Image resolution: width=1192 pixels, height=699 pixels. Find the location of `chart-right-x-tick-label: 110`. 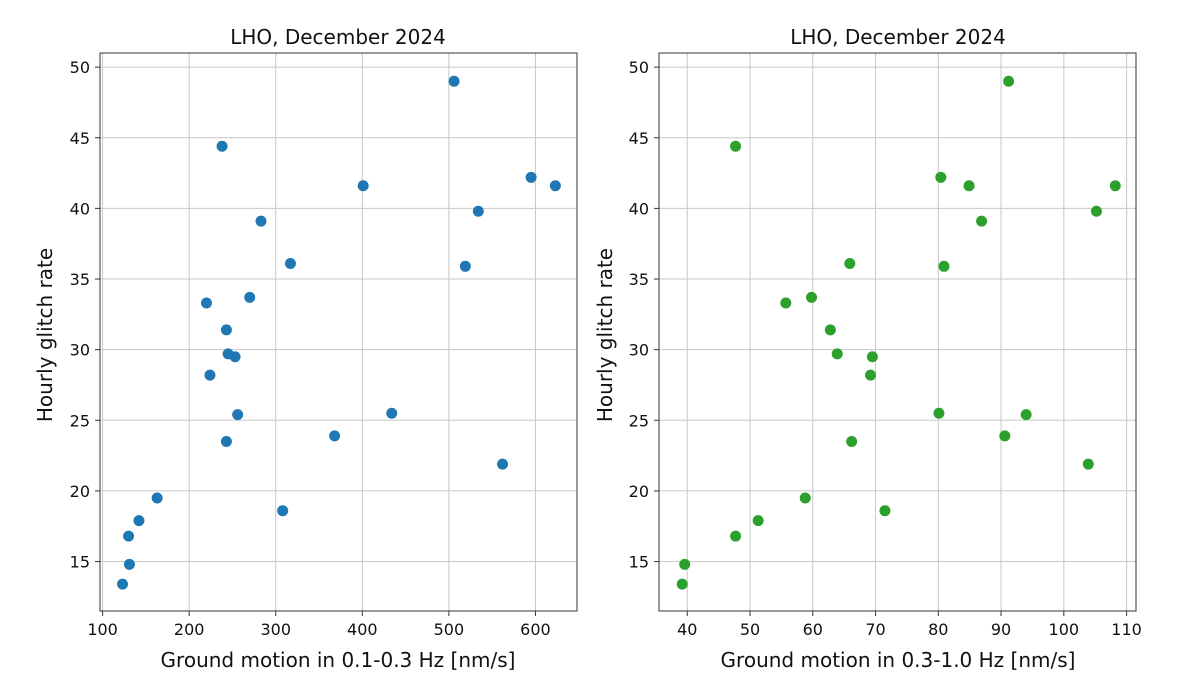

chart-right-x-tick-label: 110 is located at coordinates (1126, 629).